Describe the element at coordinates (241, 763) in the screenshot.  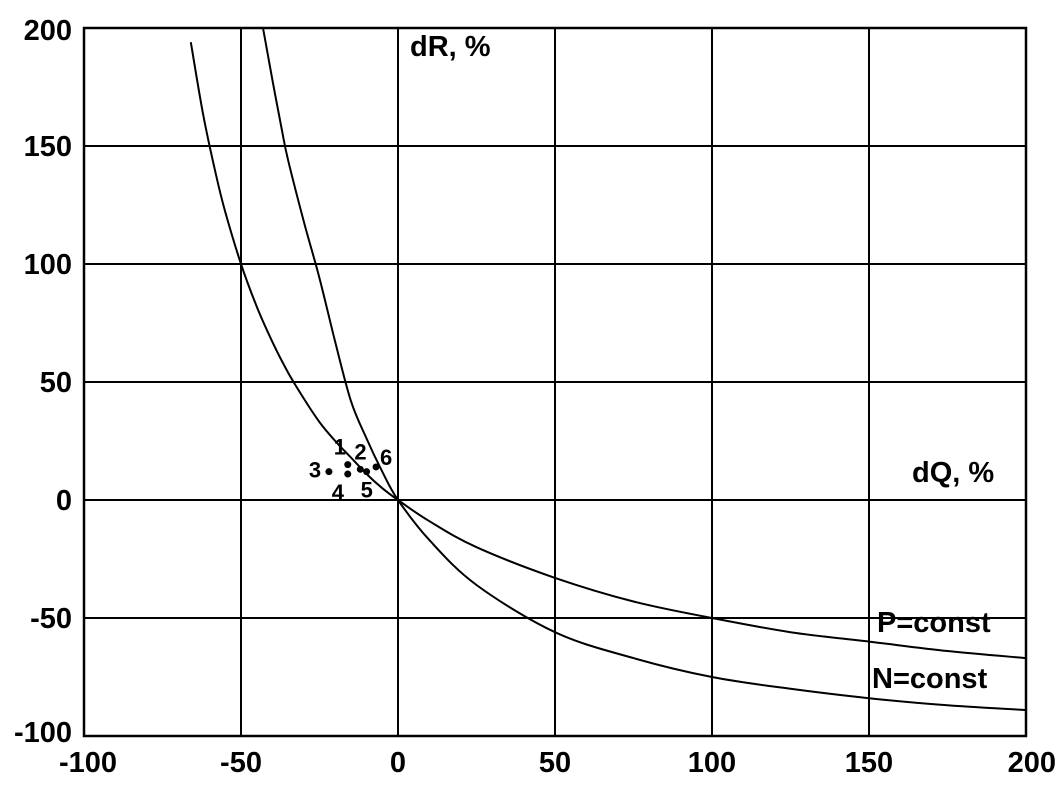
I see `x-tick-label: -50` at that location.